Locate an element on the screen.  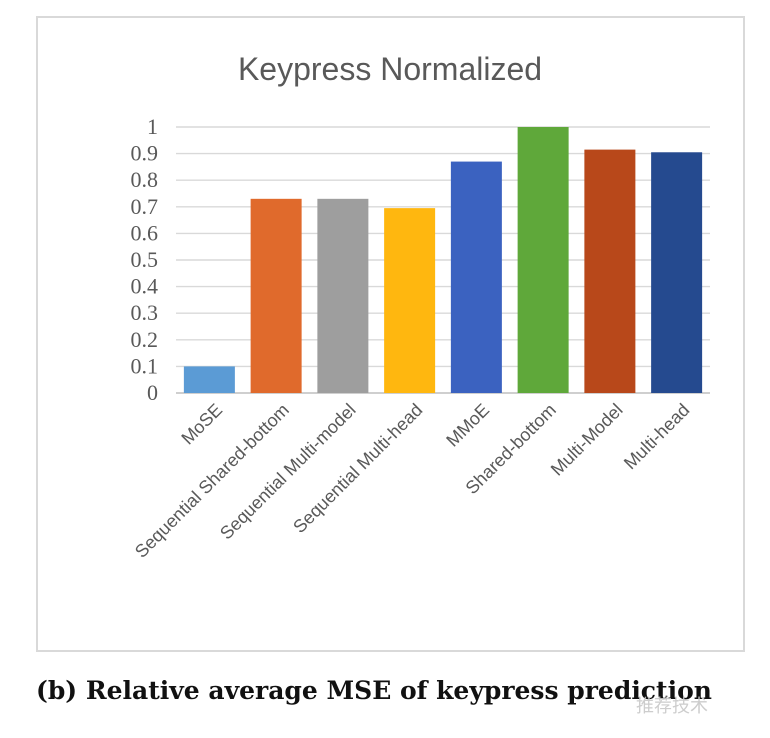
x-category-label: Sequential Multi-head is located at coordinates (357, 468).